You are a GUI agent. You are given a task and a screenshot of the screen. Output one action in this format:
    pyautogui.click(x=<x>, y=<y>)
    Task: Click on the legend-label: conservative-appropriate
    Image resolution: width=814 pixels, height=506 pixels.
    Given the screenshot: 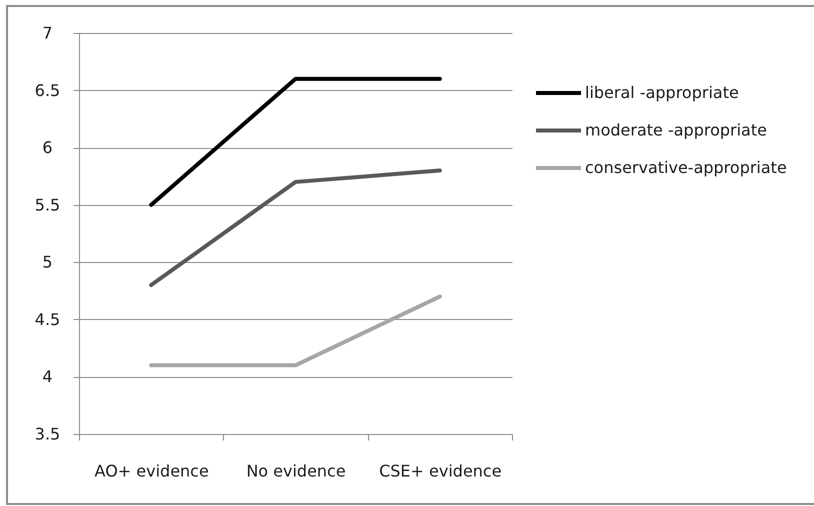 What is the action you would take?
    pyautogui.click(x=686, y=167)
    